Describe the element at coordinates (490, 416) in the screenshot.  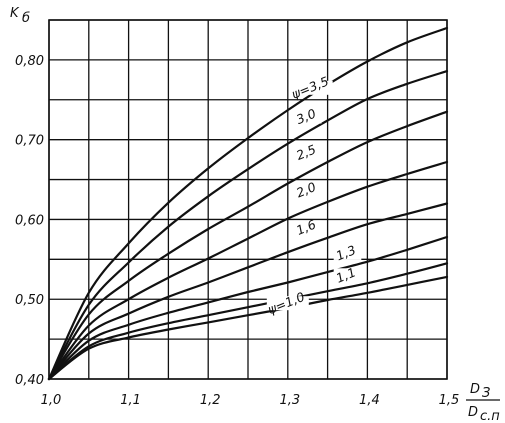
I see `x-axis-label-den-sub: с.п` at that location.